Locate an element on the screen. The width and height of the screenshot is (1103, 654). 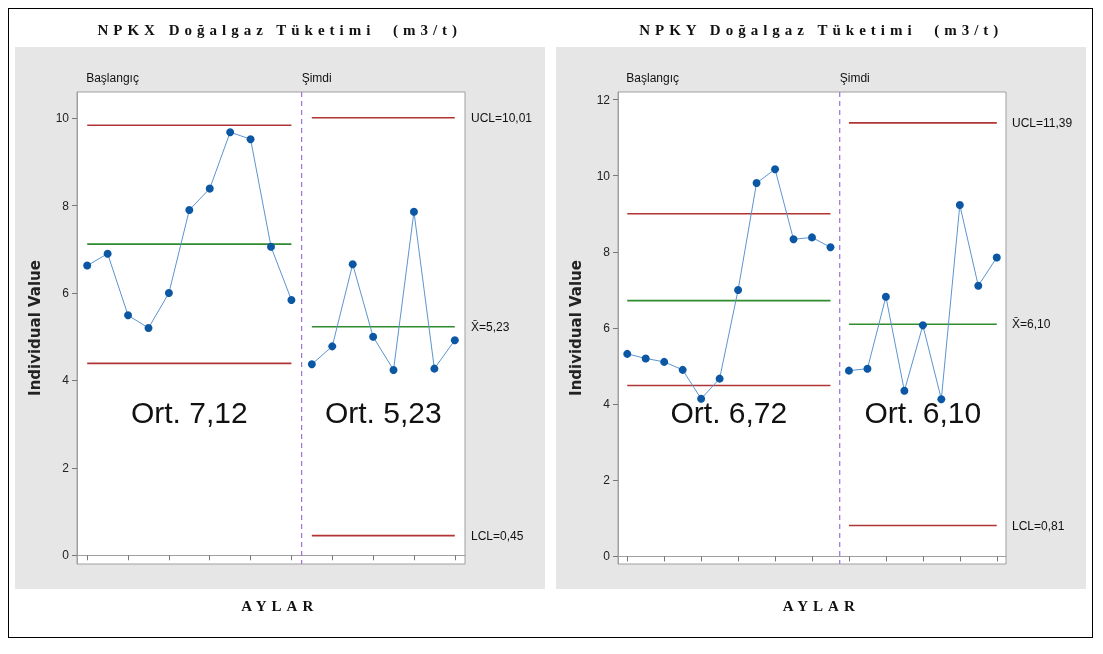
annotation: Ort. 6,72 is located at coordinates (729, 413).